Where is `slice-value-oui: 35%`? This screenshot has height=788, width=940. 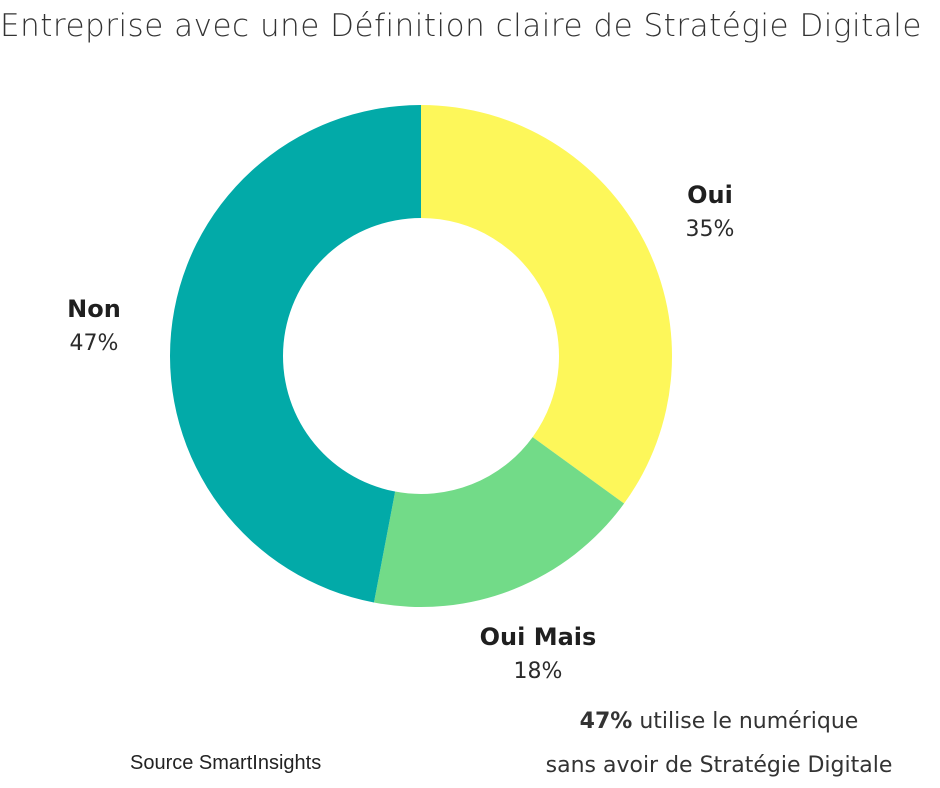
slice-value-oui: 35% is located at coordinates (710, 229).